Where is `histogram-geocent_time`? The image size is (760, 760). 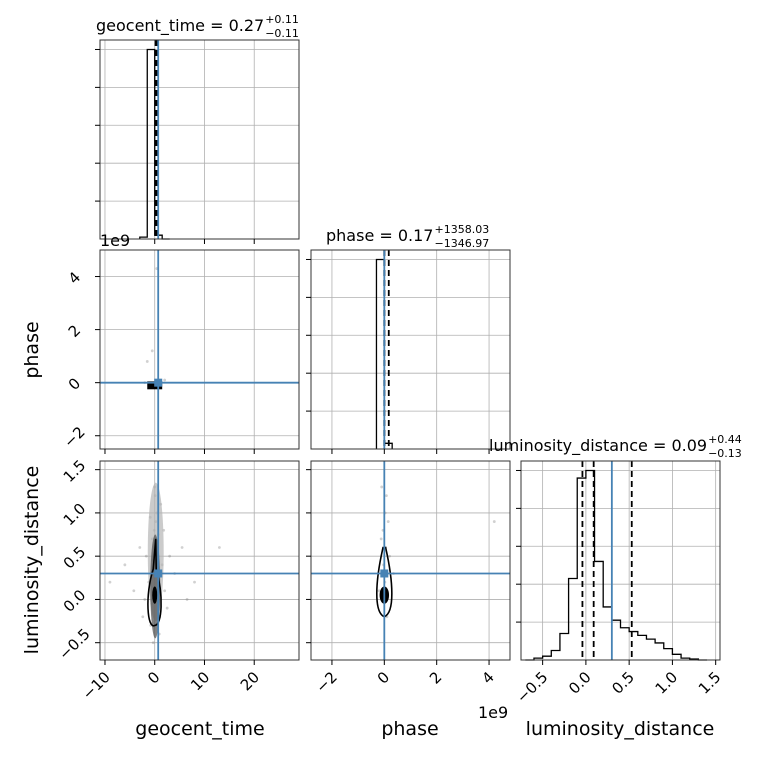
histogram-geocent_time is located at coordinates (154, 144).